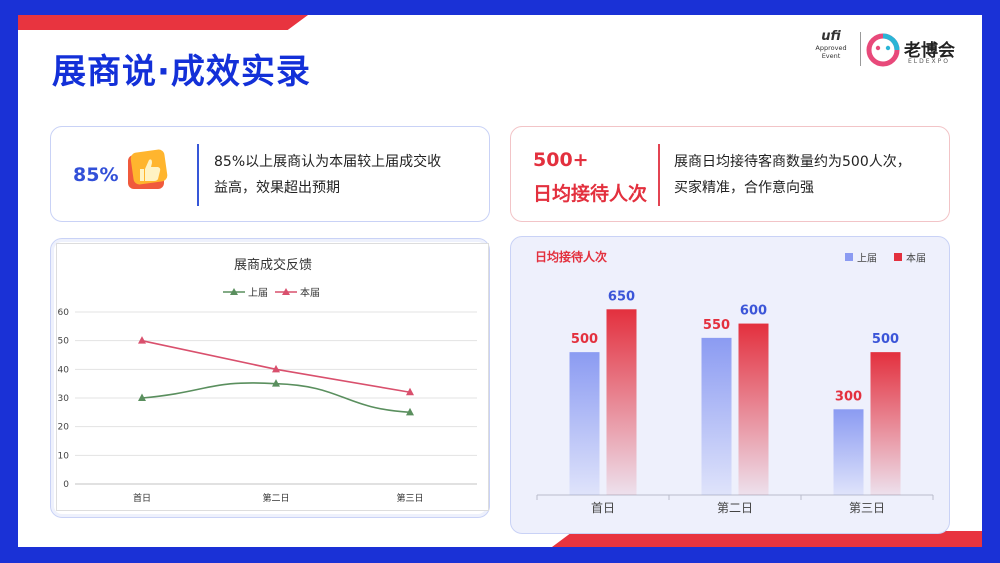 The width and height of the screenshot is (1000, 563). What do you see at coordinates (860, 49) in the screenshot?
I see `logo-divider` at bounding box center [860, 49].